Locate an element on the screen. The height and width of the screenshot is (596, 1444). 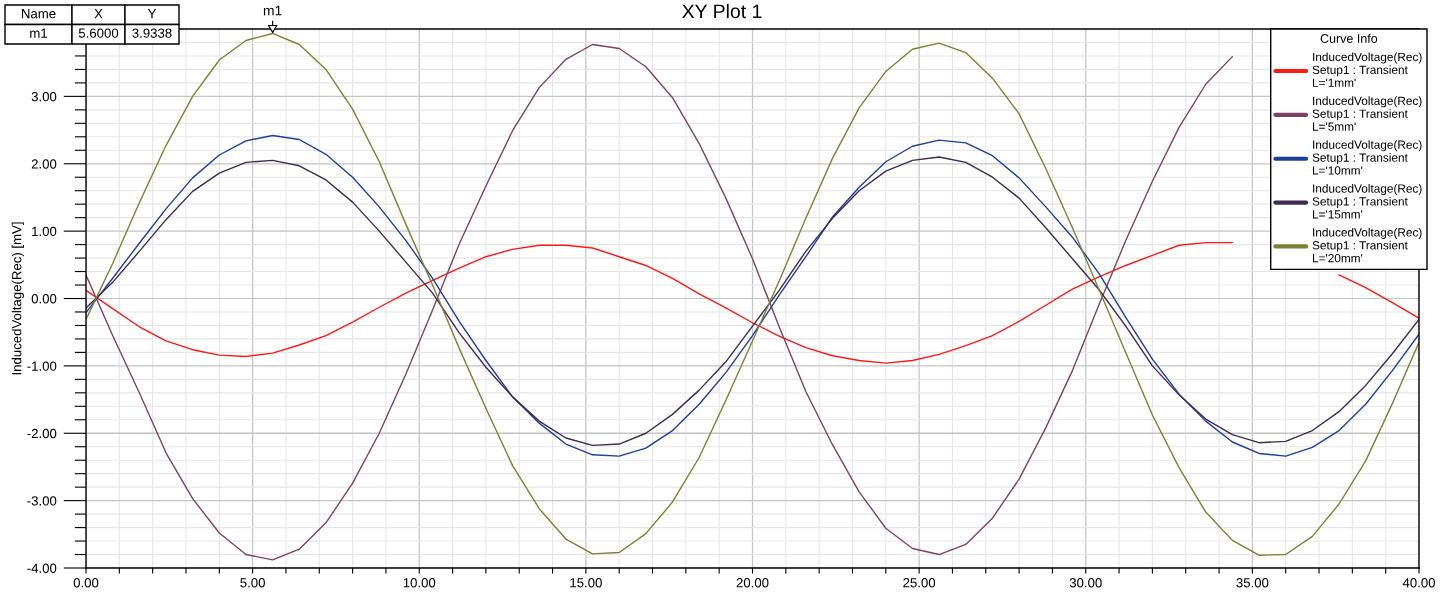
text: X is located at coordinates (98, 14).